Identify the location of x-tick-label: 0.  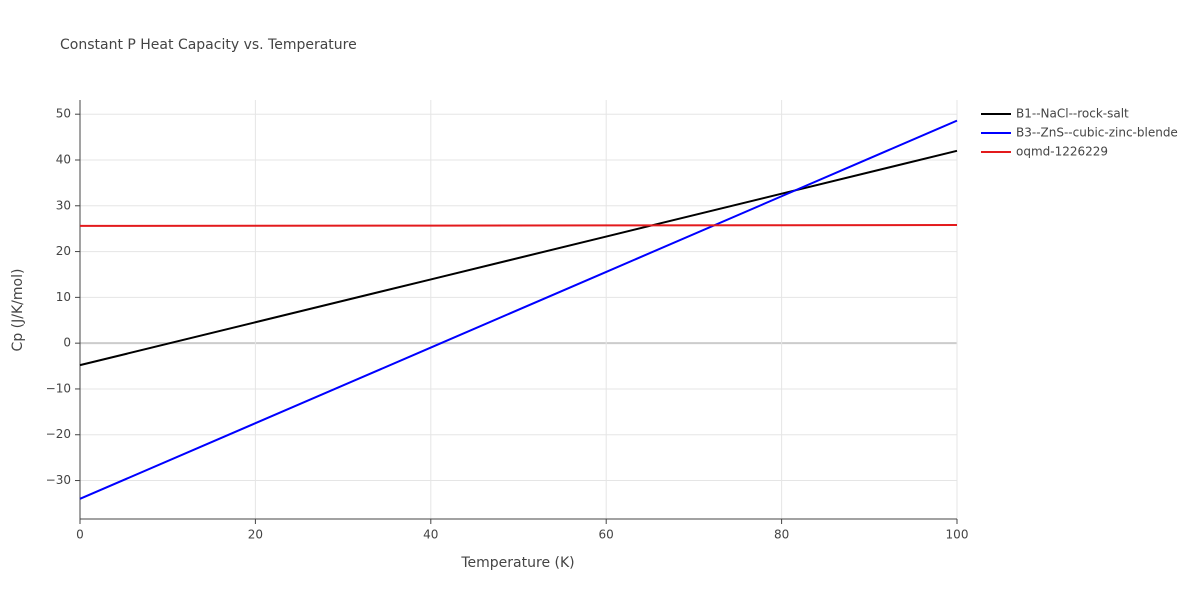
(80, 535).